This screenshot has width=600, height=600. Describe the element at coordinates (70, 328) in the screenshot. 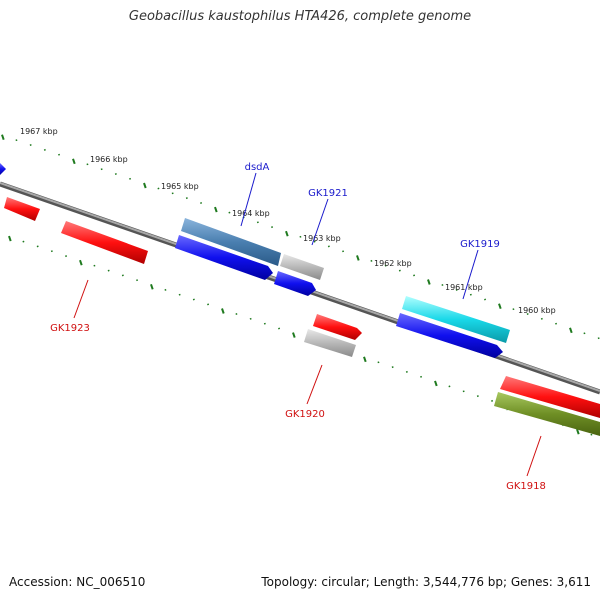

I see `gene-label-gk1923: GK1923` at that location.